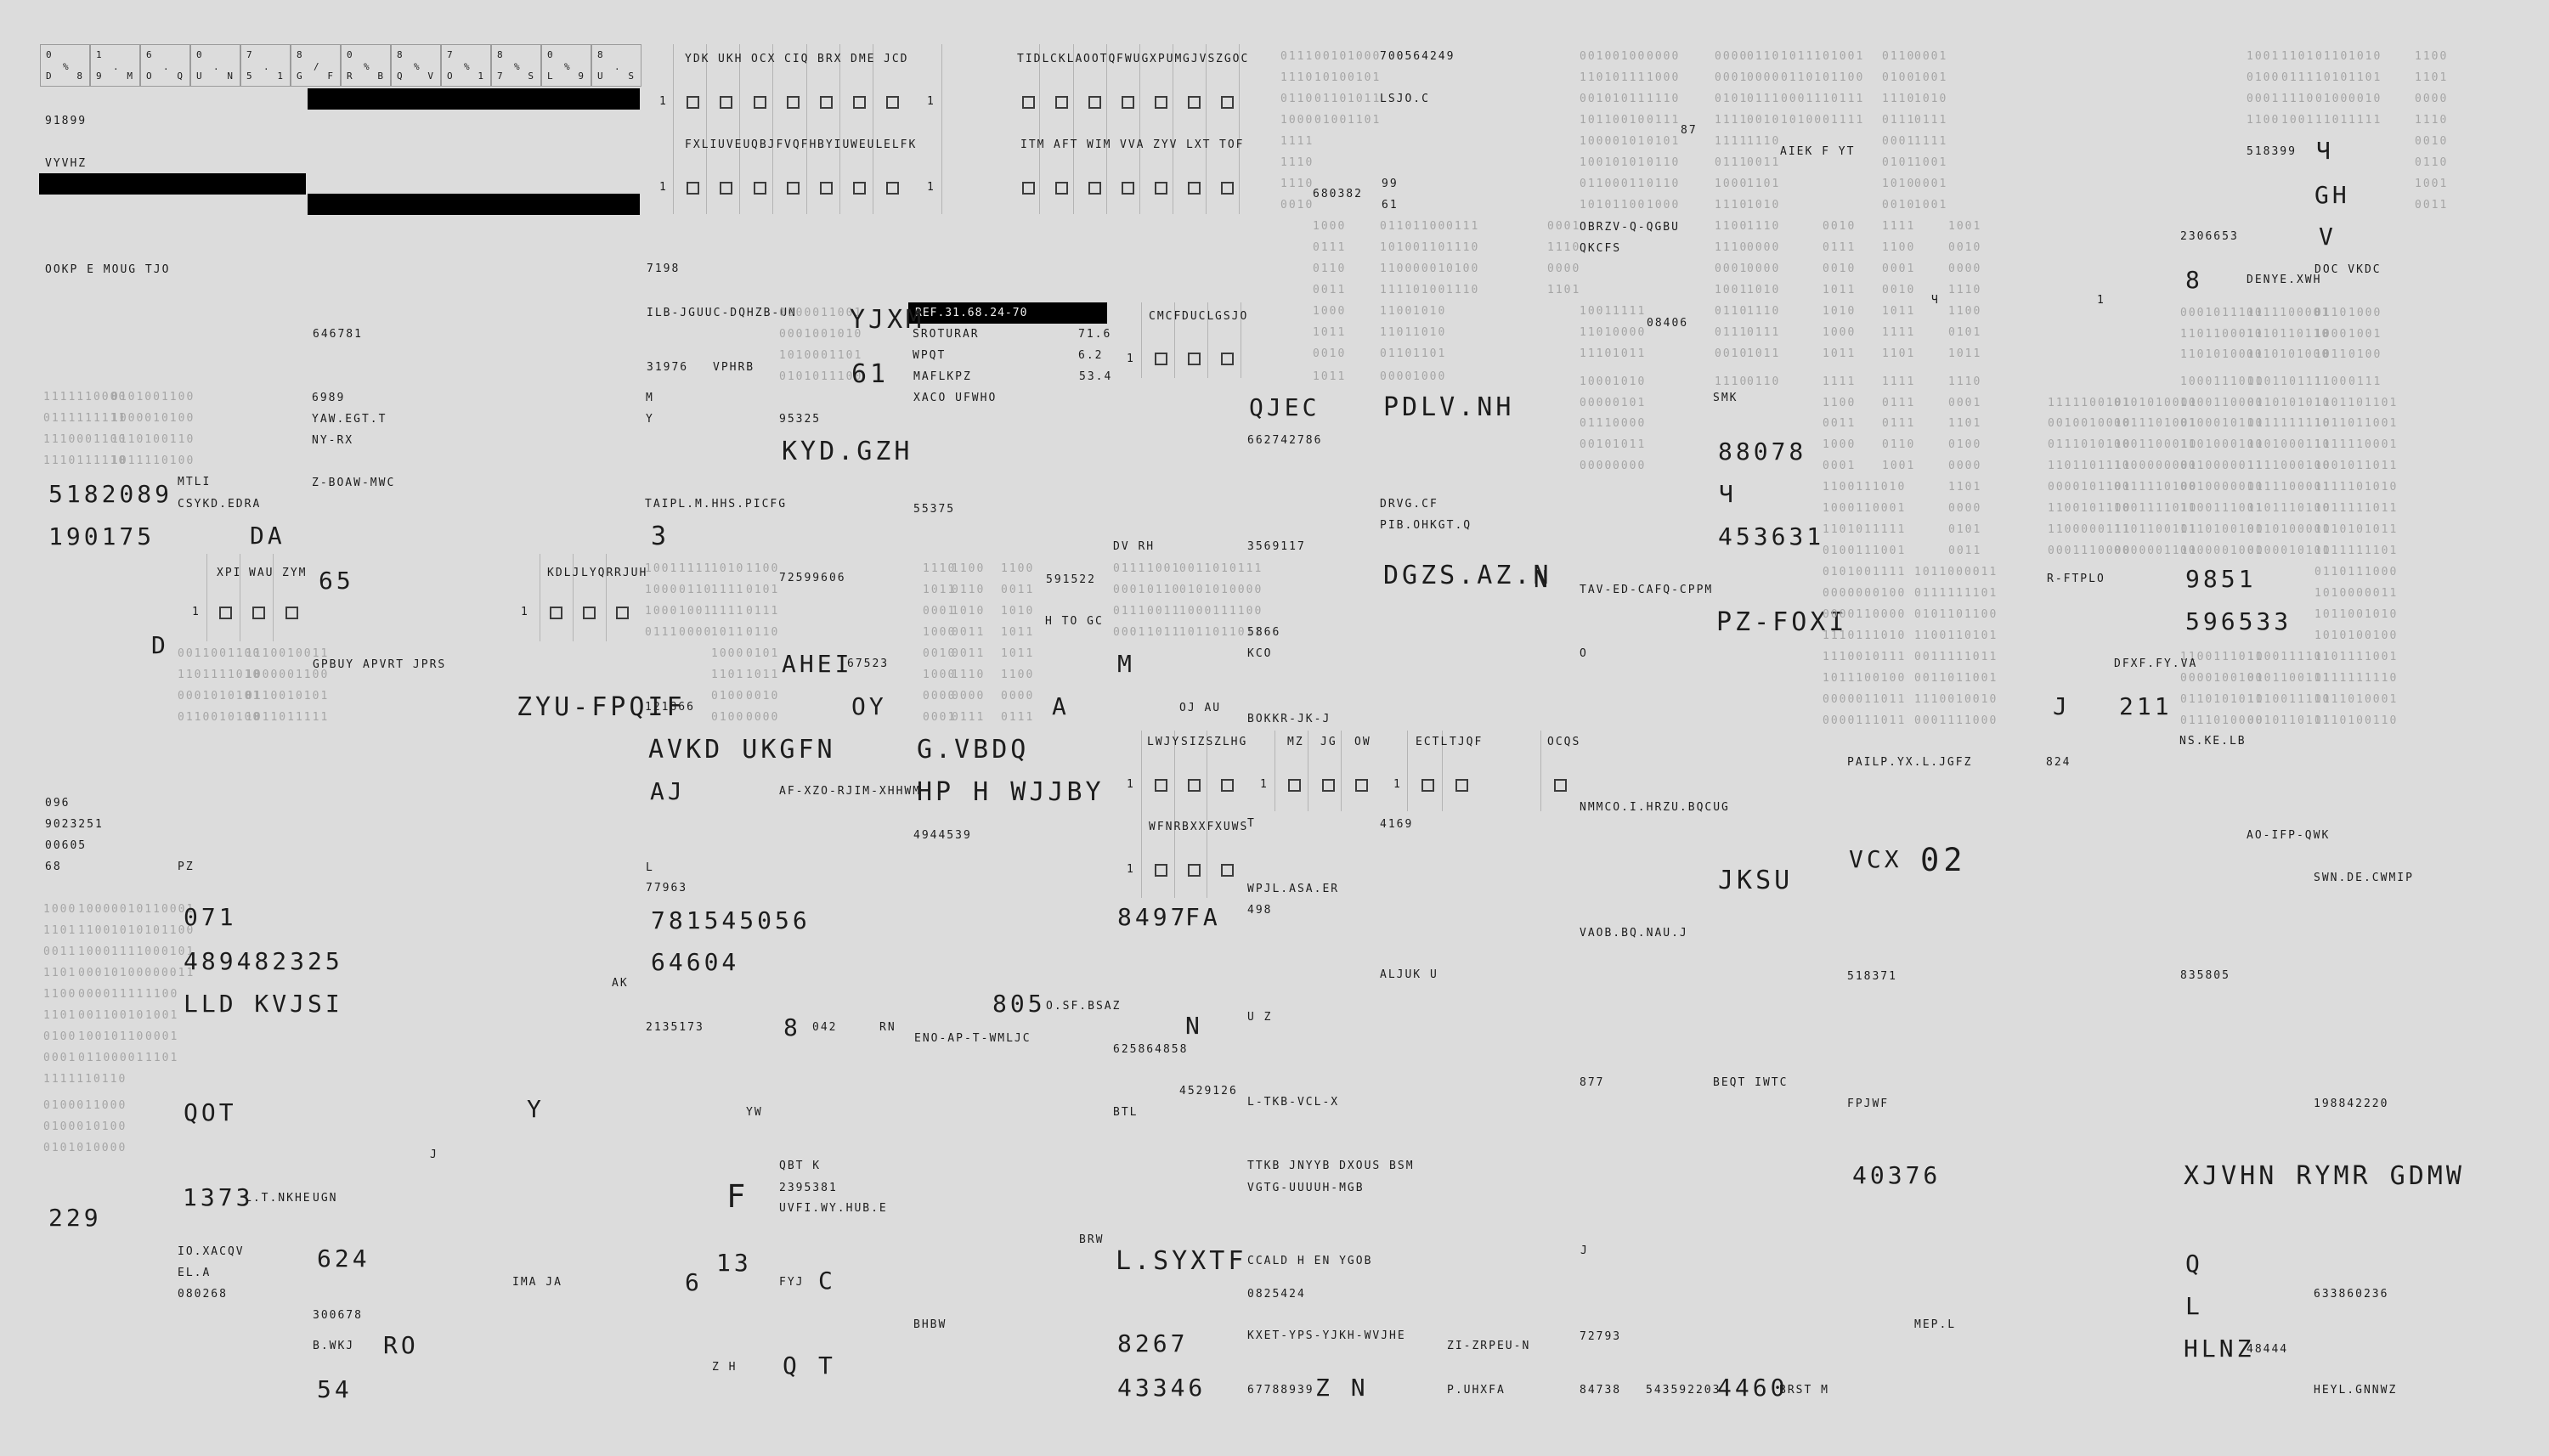  Describe the element at coordinates (99, 54) in the screenshot. I see `stat-cell-value: 1` at that location.